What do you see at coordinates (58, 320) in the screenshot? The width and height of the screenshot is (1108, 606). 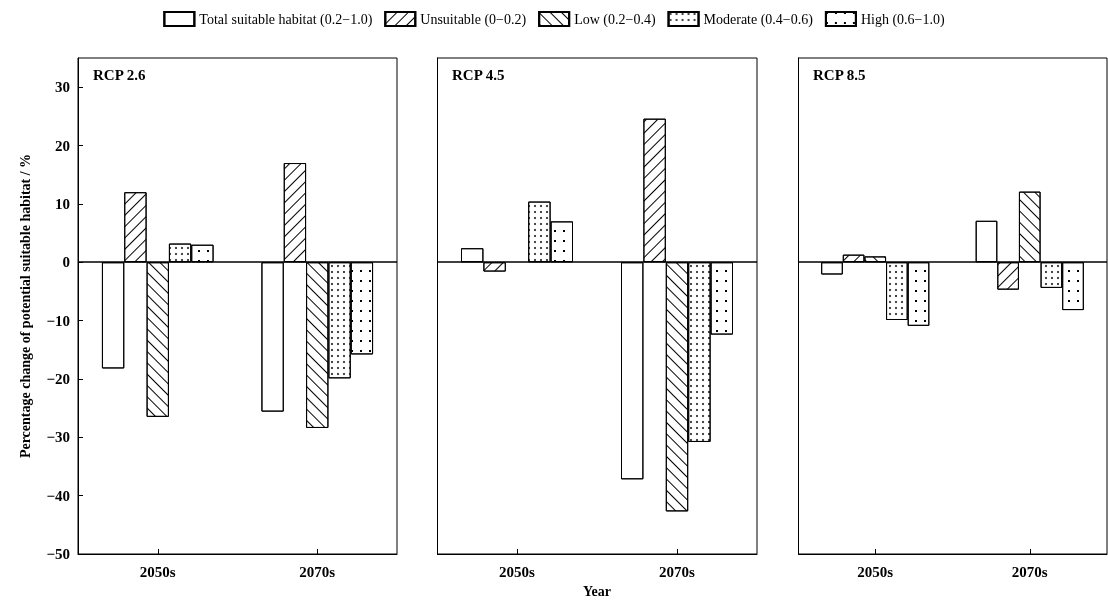 I see `y-tick-label: −10` at bounding box center [58, 320].